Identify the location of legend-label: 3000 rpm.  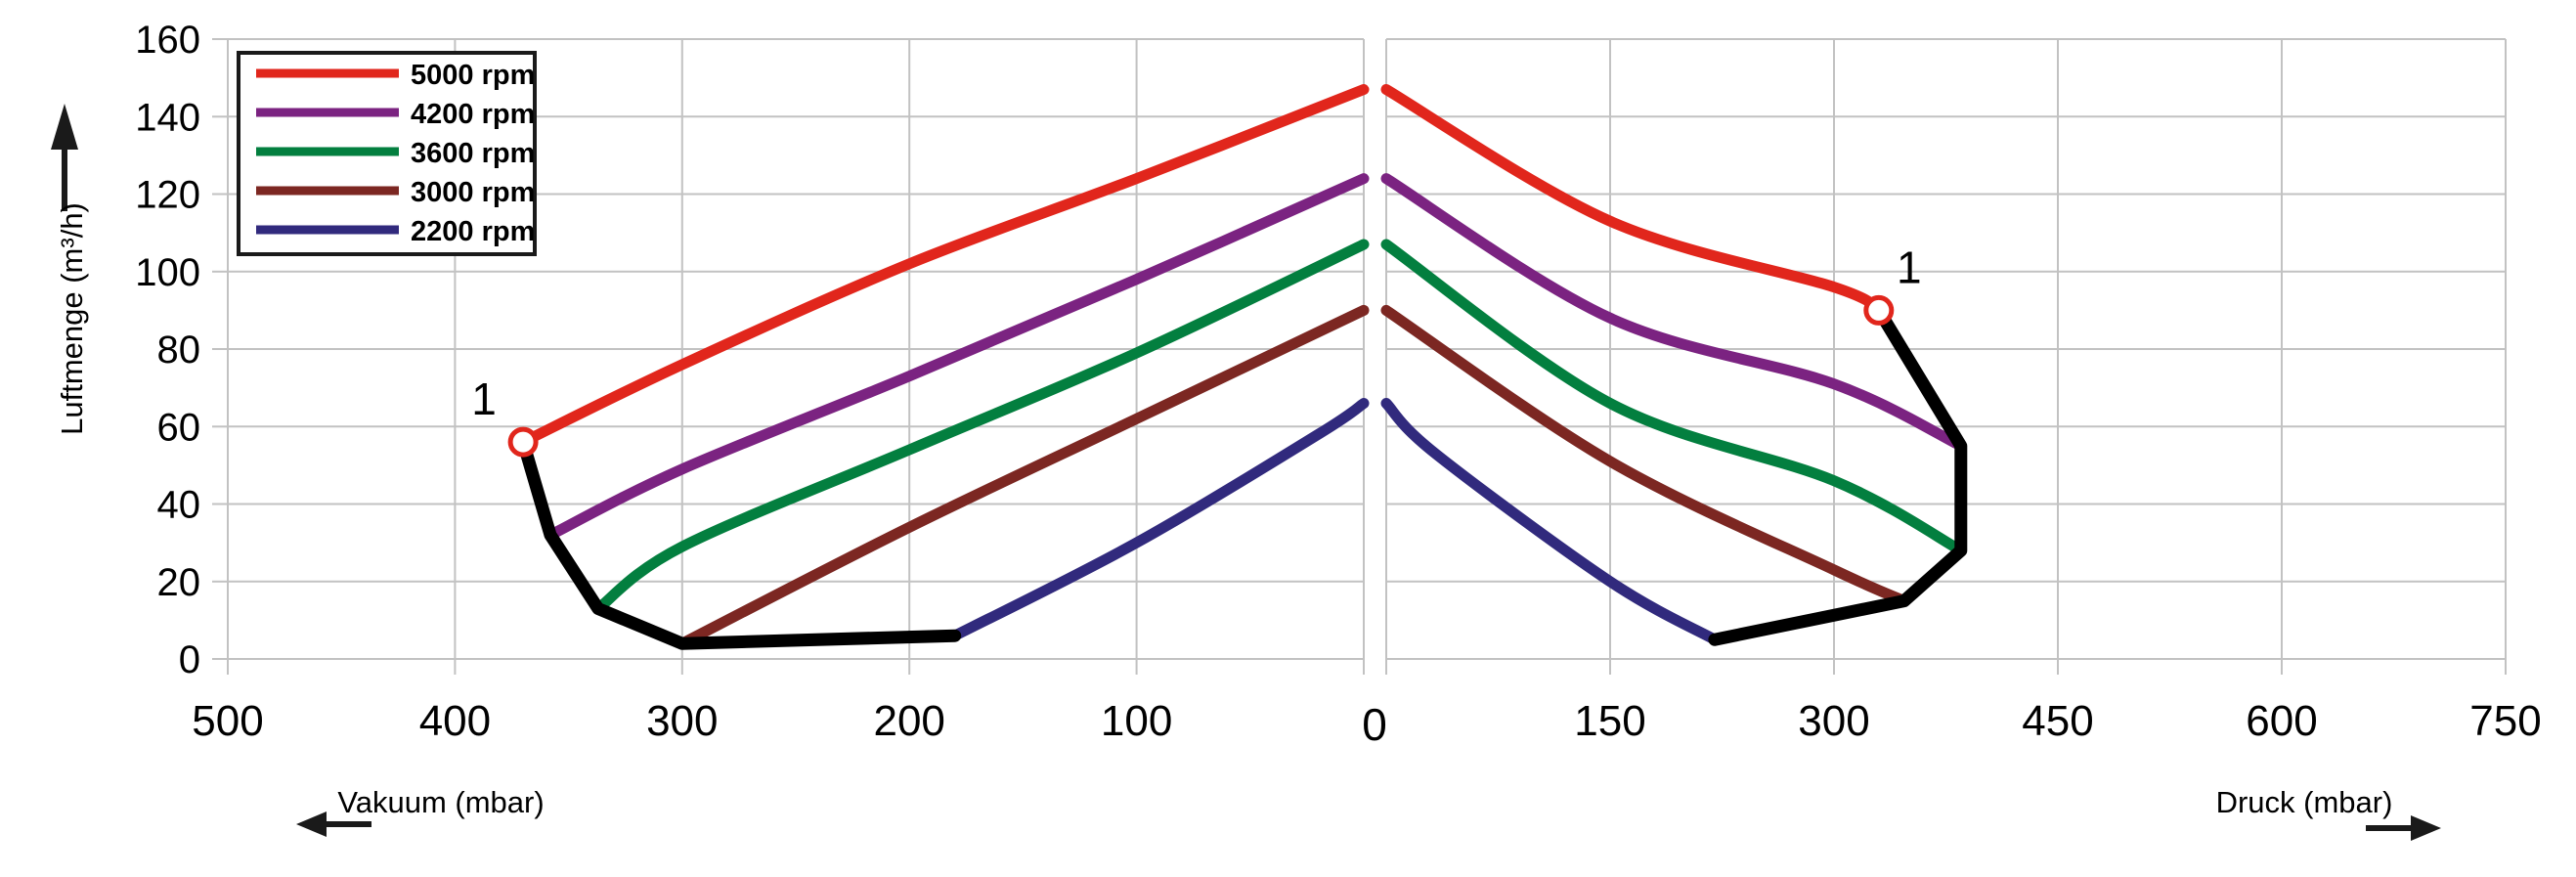
(473, 192).